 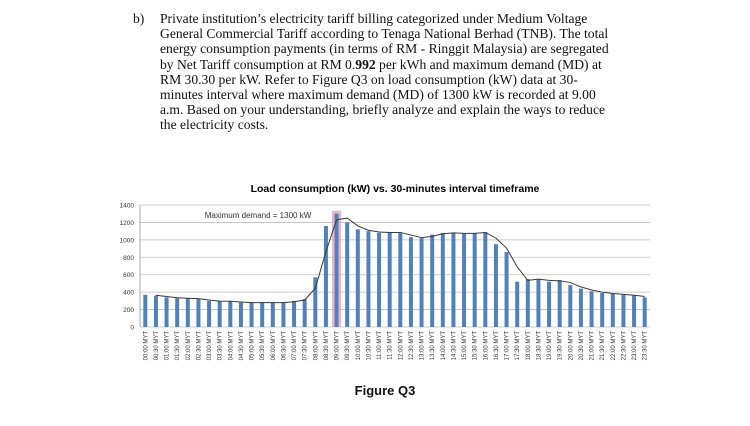 I want to click on x-tick-label: 17:30 MYT, so click(x=518, y=346).